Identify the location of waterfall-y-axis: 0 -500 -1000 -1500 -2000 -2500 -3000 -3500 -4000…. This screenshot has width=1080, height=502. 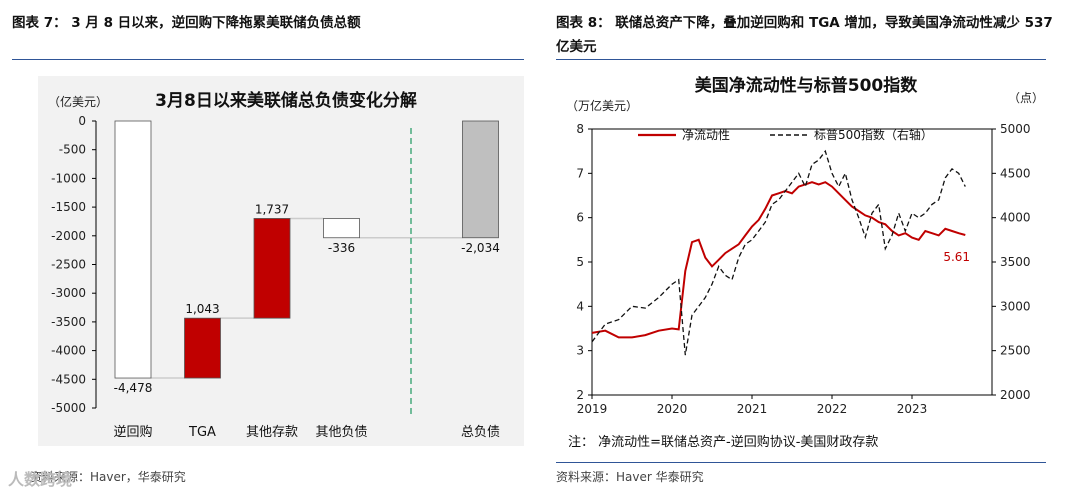
(74, 264).